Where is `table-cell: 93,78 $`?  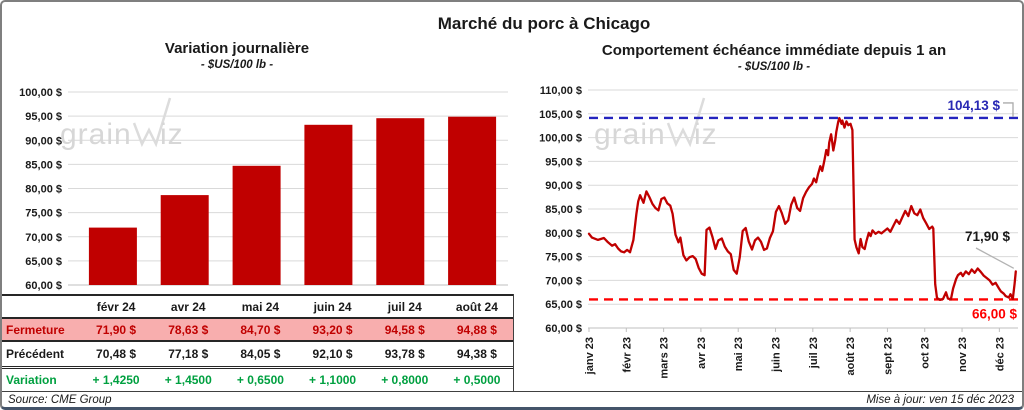
table-cell: 93,78 $ is located at coordinates (404, 354).